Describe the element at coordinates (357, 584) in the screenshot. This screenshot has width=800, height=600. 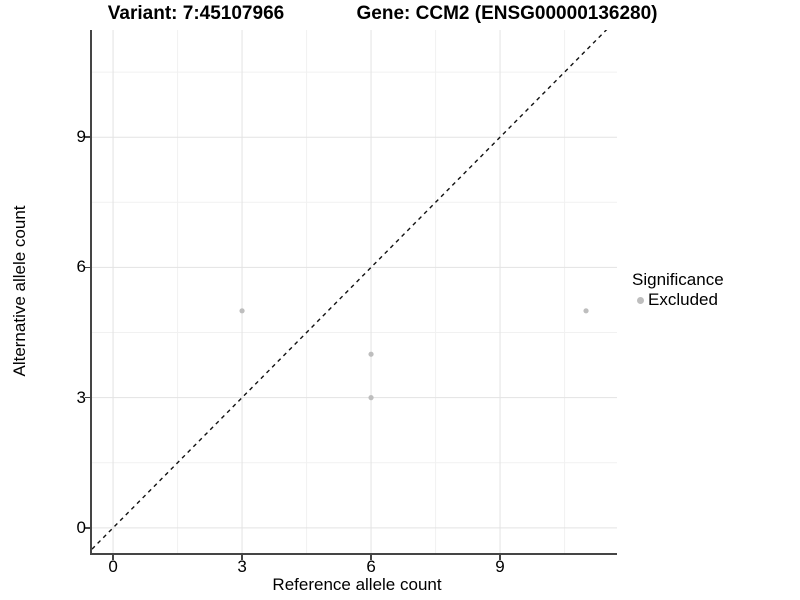
I see `x-axis-title: Reference allele count` at that location.